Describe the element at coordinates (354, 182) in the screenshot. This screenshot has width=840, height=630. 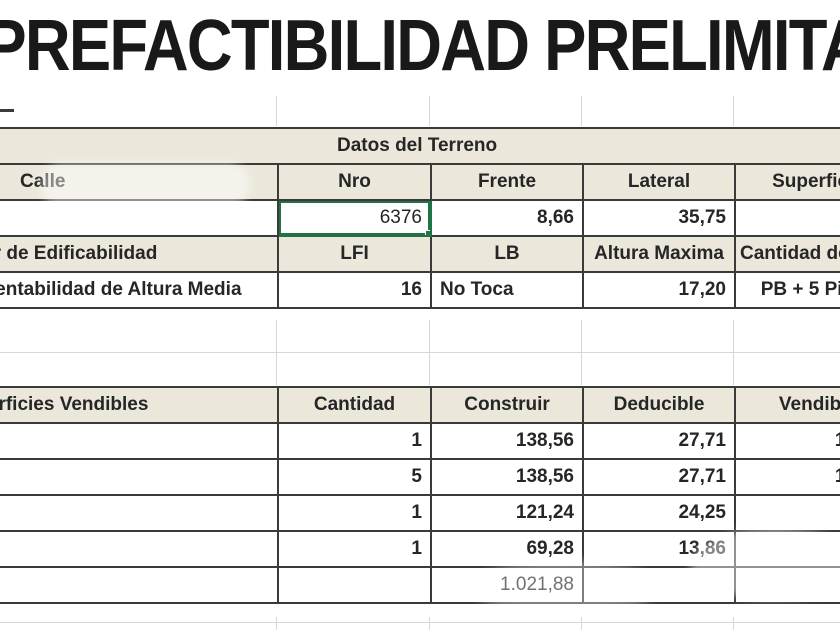
I see `header-cell: Nro` at that location.